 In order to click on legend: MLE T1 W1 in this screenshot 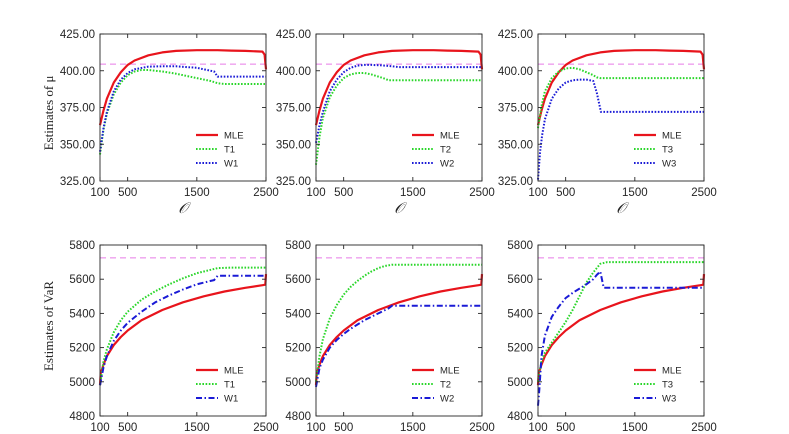, I will do `click(220, 150)`.